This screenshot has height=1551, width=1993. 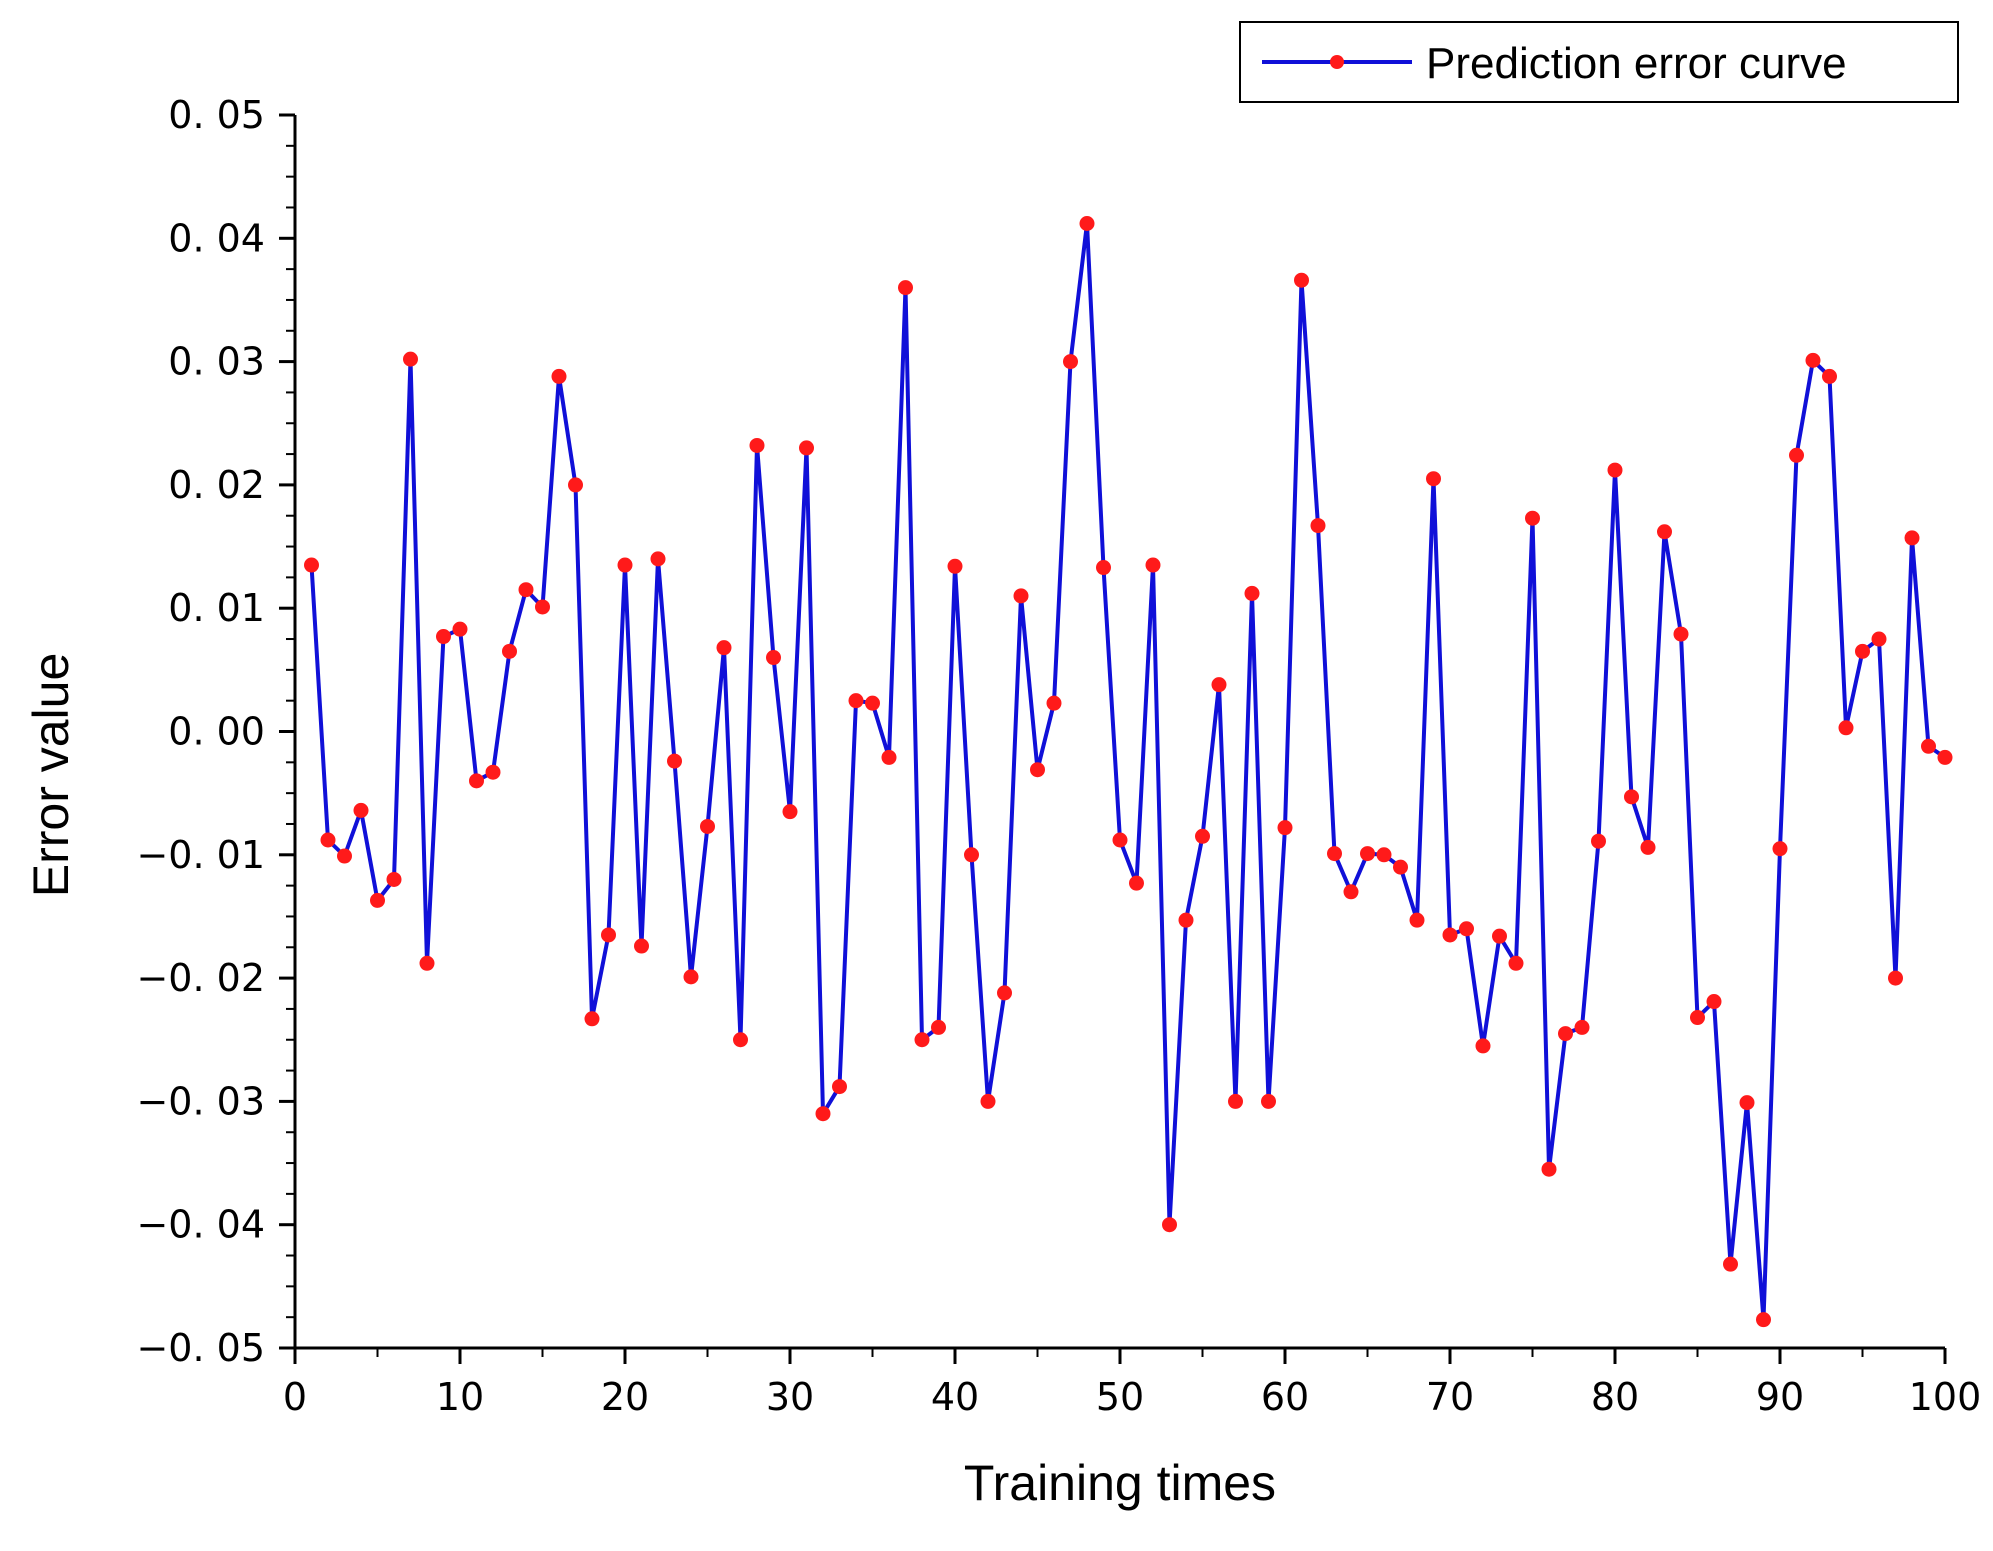 I want to click on x-tick-label: 40, so click(x=955, y=1397).